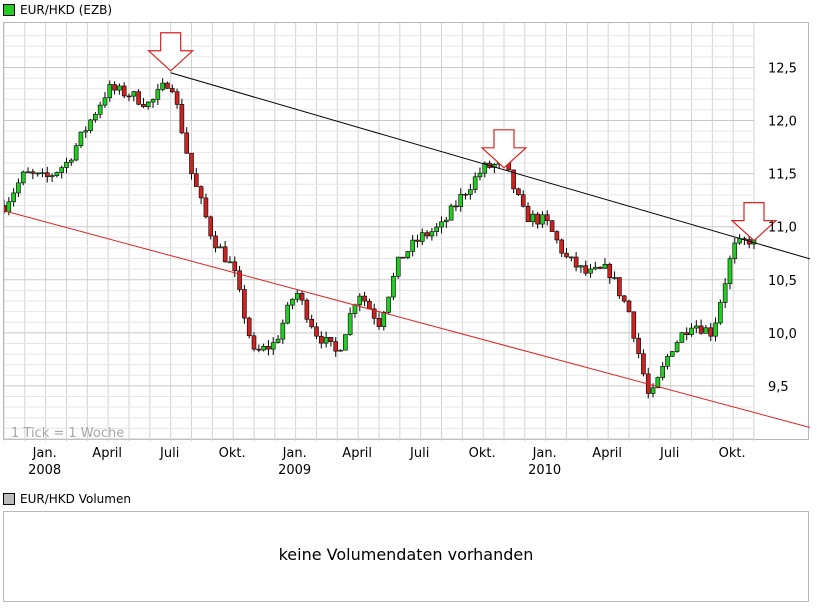  I want to click on y-tick-label: 10,0, so click(782, 334).